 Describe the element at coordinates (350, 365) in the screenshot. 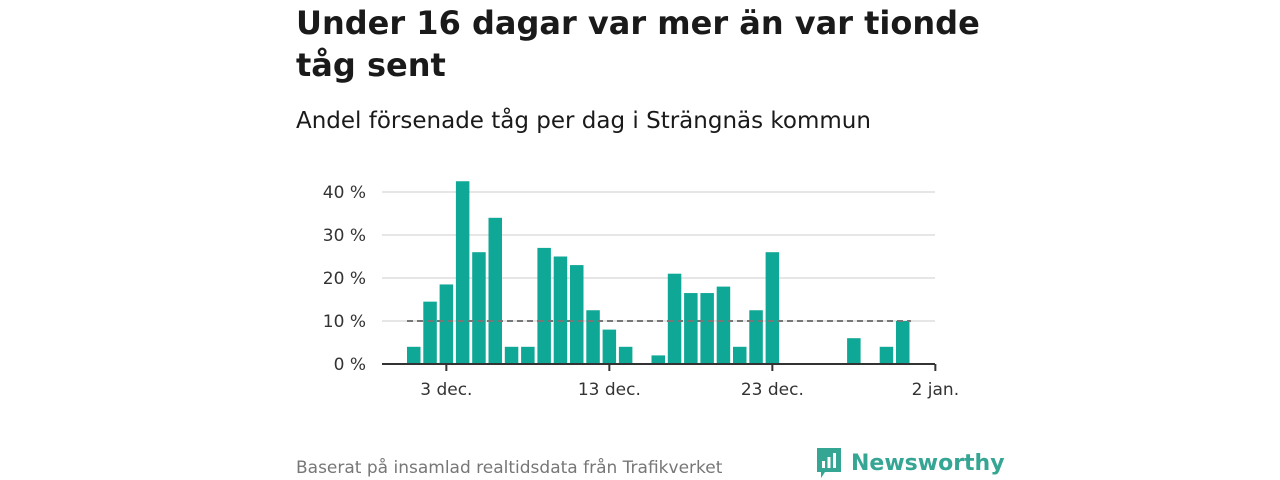

I see `y-tick-label: 0 %` at that location.